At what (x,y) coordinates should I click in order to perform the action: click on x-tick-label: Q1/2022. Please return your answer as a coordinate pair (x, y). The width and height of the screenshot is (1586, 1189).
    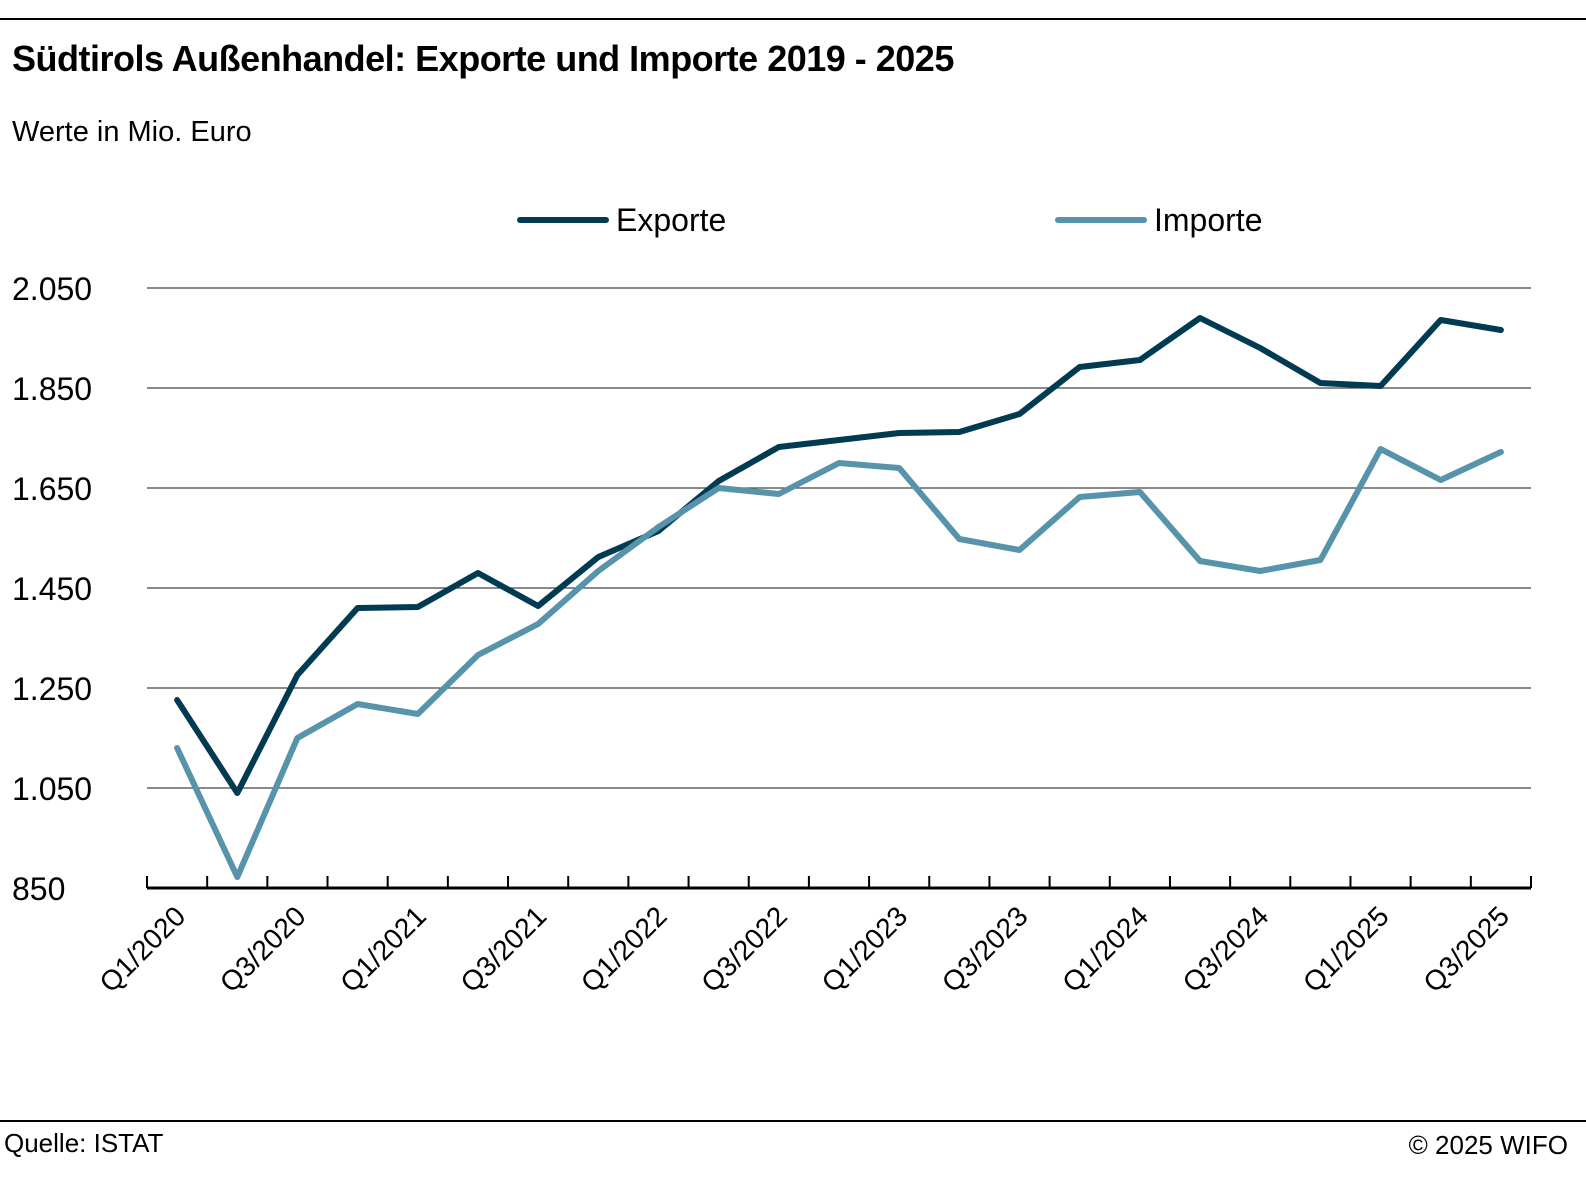
    Looking at the image, I should click on (624, 949).